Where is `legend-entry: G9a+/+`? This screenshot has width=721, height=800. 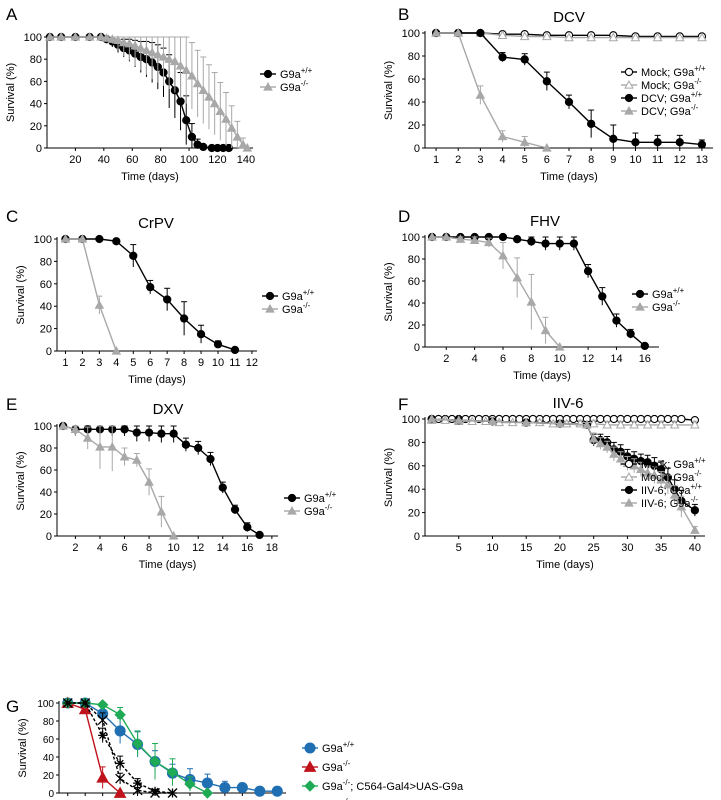 legend-entry: G9a+/+ is located at coordinates (668, 293).